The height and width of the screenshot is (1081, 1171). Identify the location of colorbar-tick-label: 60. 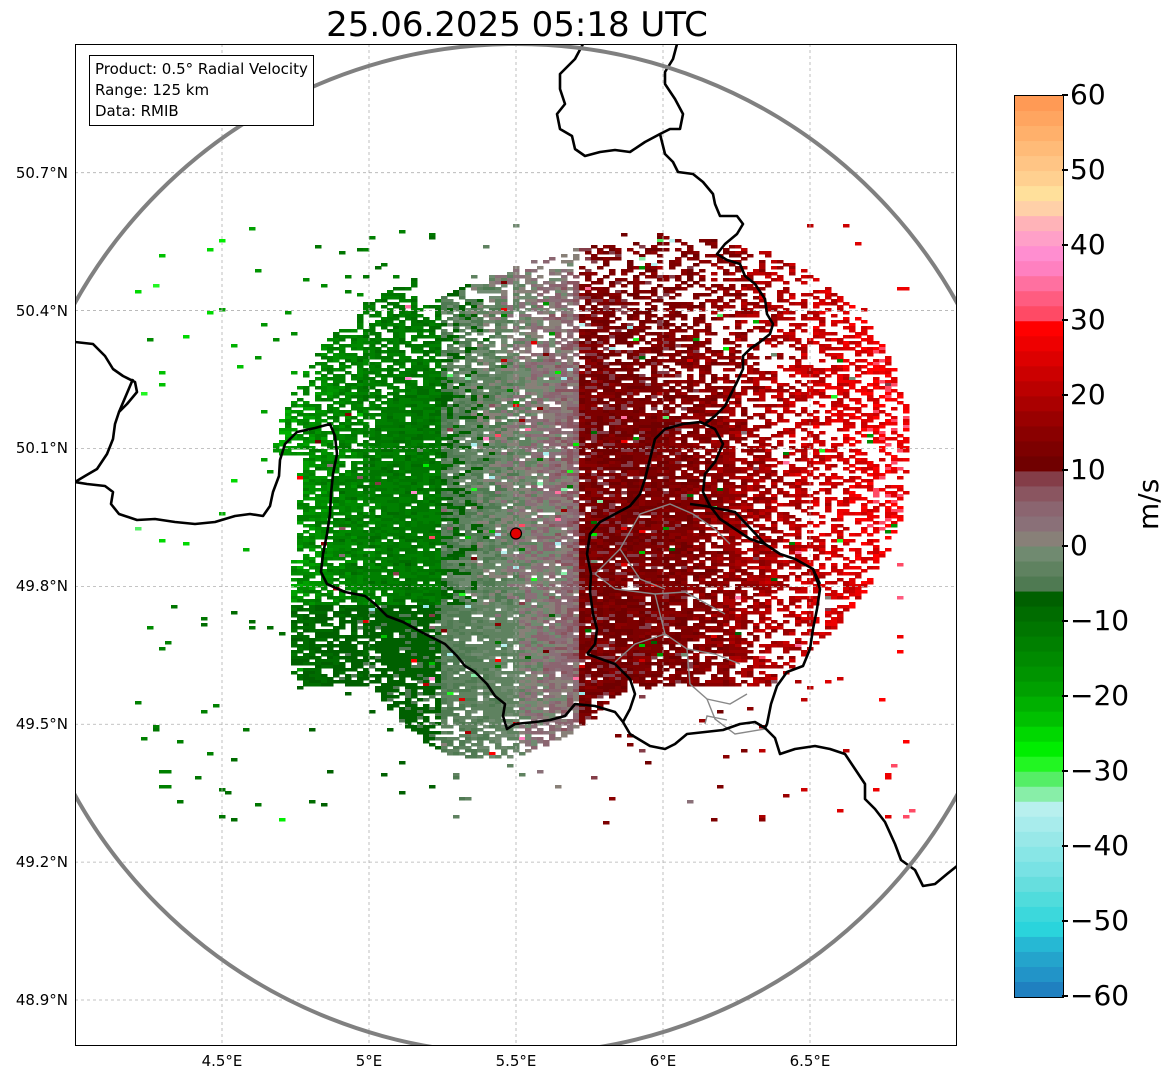
(1088, 94).